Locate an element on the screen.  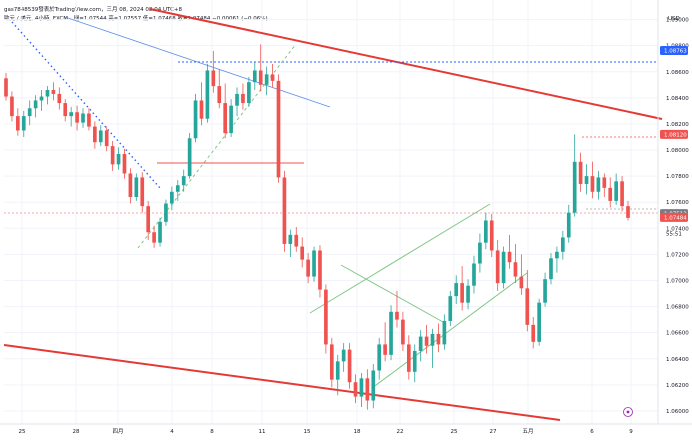
event-marker-icon is located at coordinates (628, 412).